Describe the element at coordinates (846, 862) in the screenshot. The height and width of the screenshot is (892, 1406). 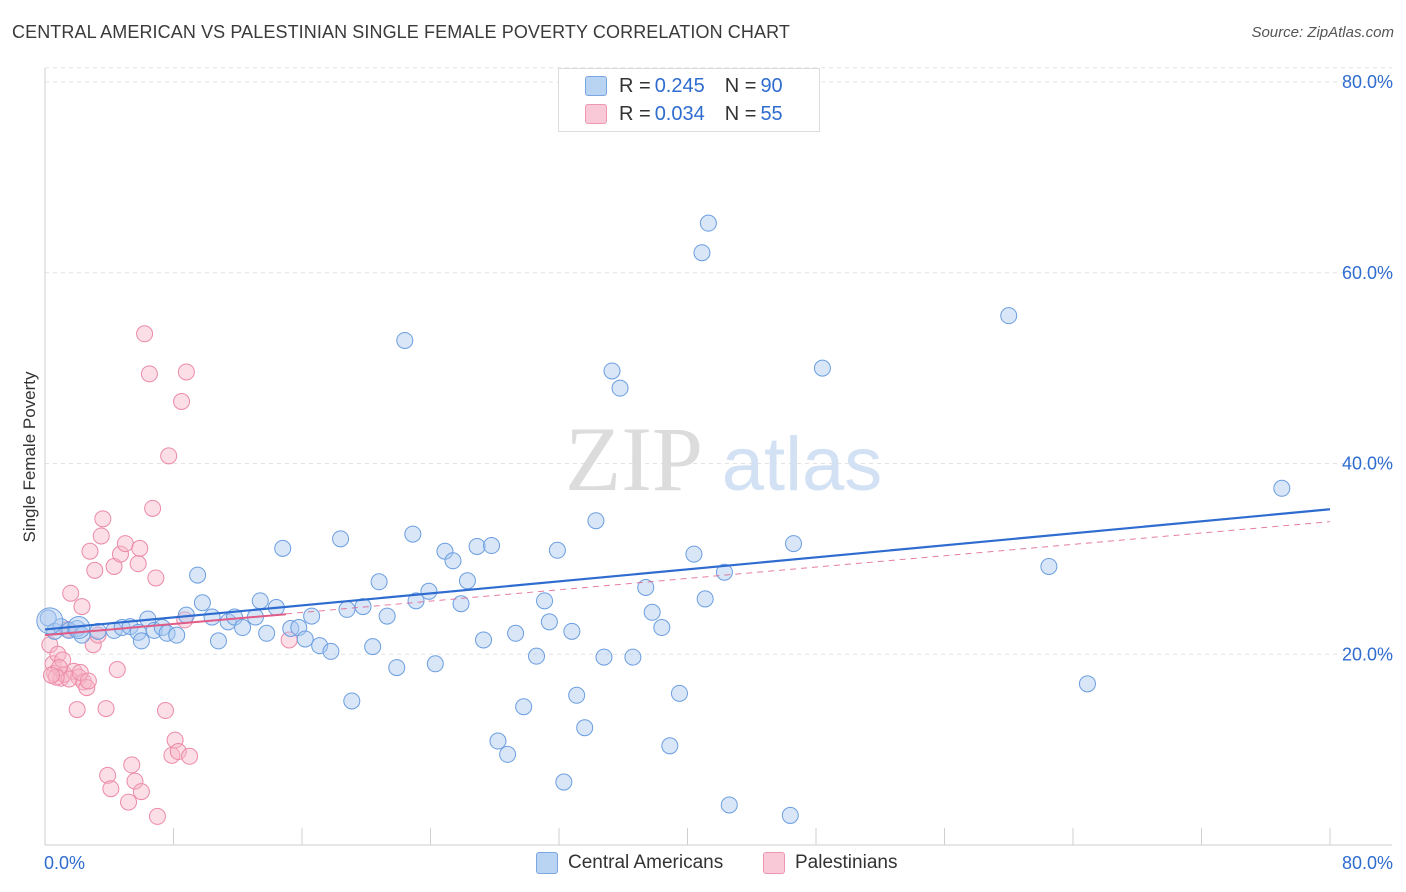
I see `legend-palestinians-label: Palestinians` at that location.